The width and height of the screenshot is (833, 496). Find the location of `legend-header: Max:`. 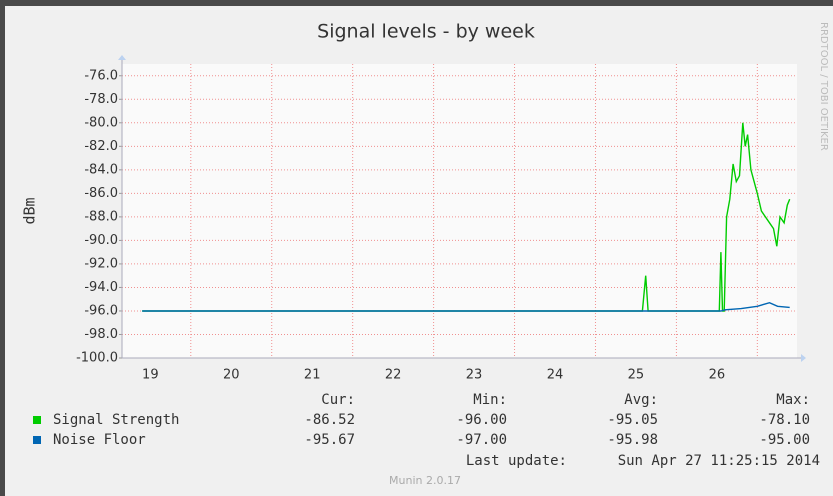

legend-header: Max: is located at coordinates (793, 400).